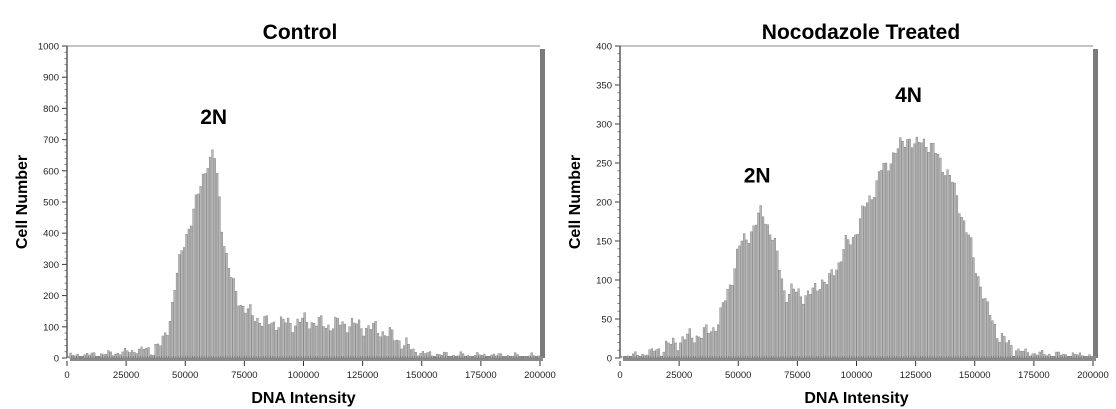 This screenshot has width=1116, height=409. What do you see at coordinates (975, 375) in the screenshot?
I see `x-tick-label: 150000` at bounding box center [975, 375].